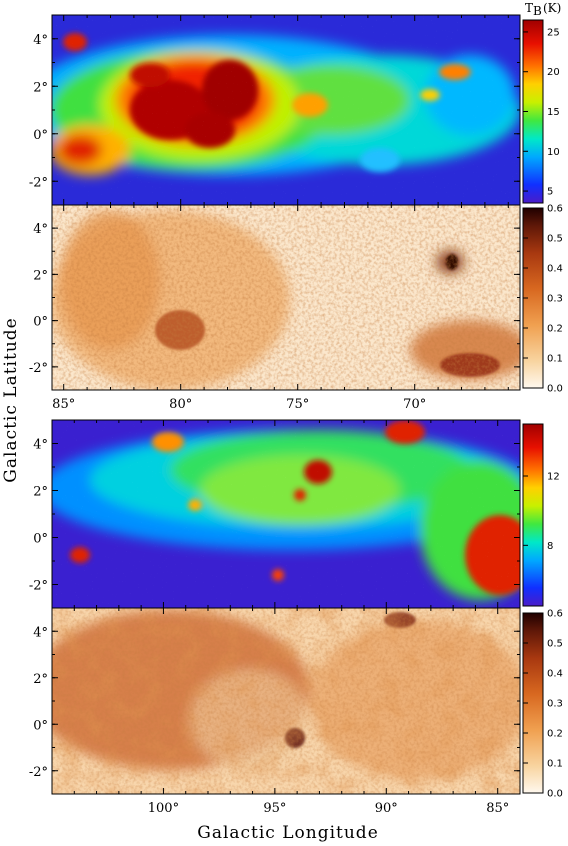 This screenshot has height=846, width=568. What do you see at coordinates (529, 8) in the screenshot?
I see `colorbar-label-main: T` at bounding box center [529, 8].